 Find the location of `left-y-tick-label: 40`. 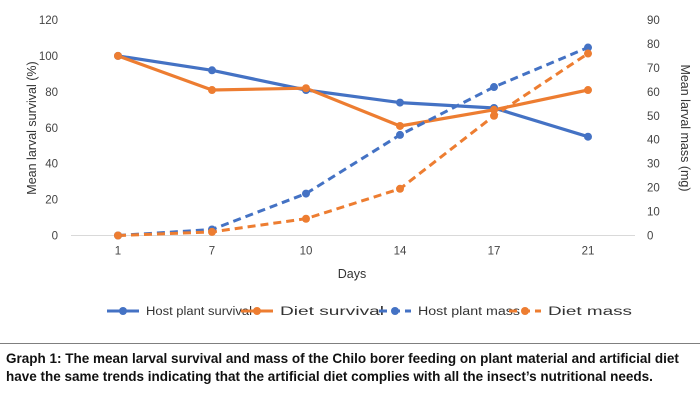

left-y-tick-label: 40 is located at coordinates (51, 165).